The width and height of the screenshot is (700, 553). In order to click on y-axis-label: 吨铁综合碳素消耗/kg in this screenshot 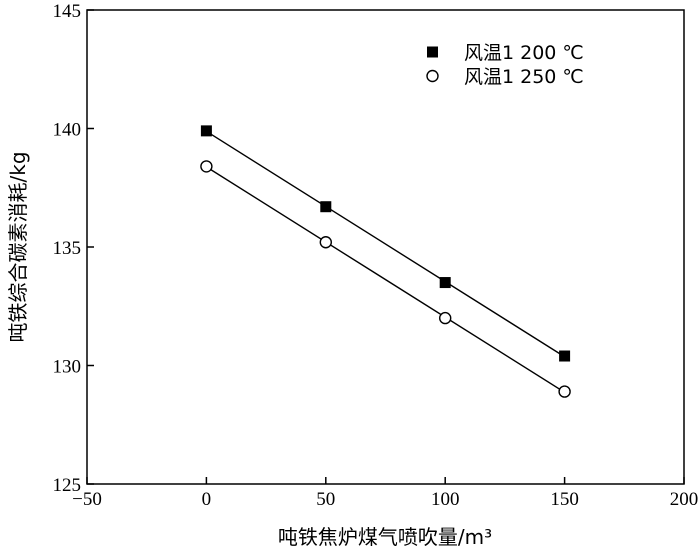, I will do `click(18, 246)`.